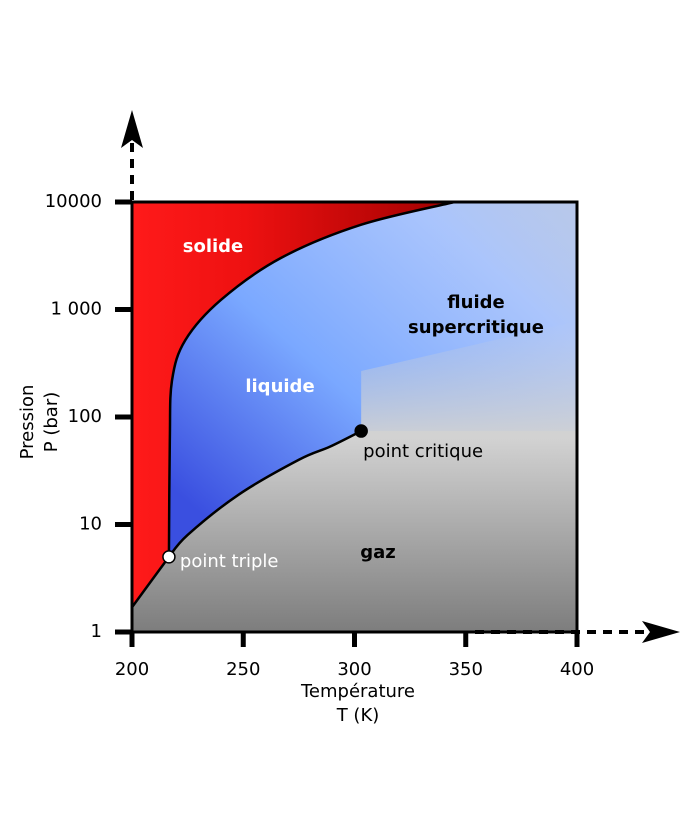 The image size is (700, 840). Describe the element at coordinates (90, 524) in the screenshot. I see `y-tick-label: 10` at that location.